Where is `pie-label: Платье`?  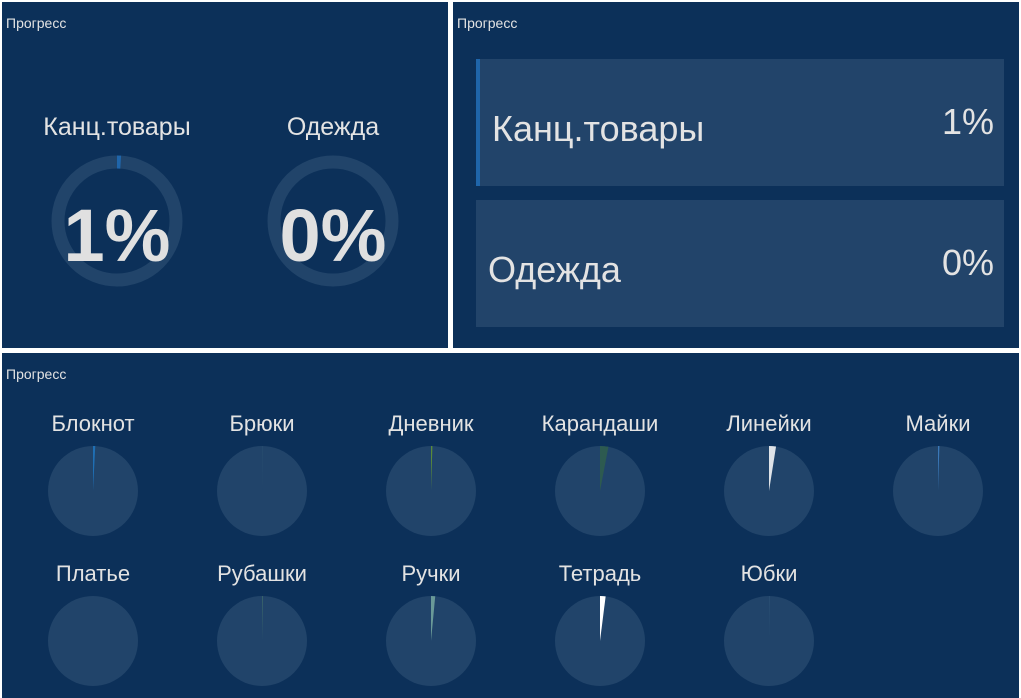
pie-label: Платье is located at coordinates (93, 573).